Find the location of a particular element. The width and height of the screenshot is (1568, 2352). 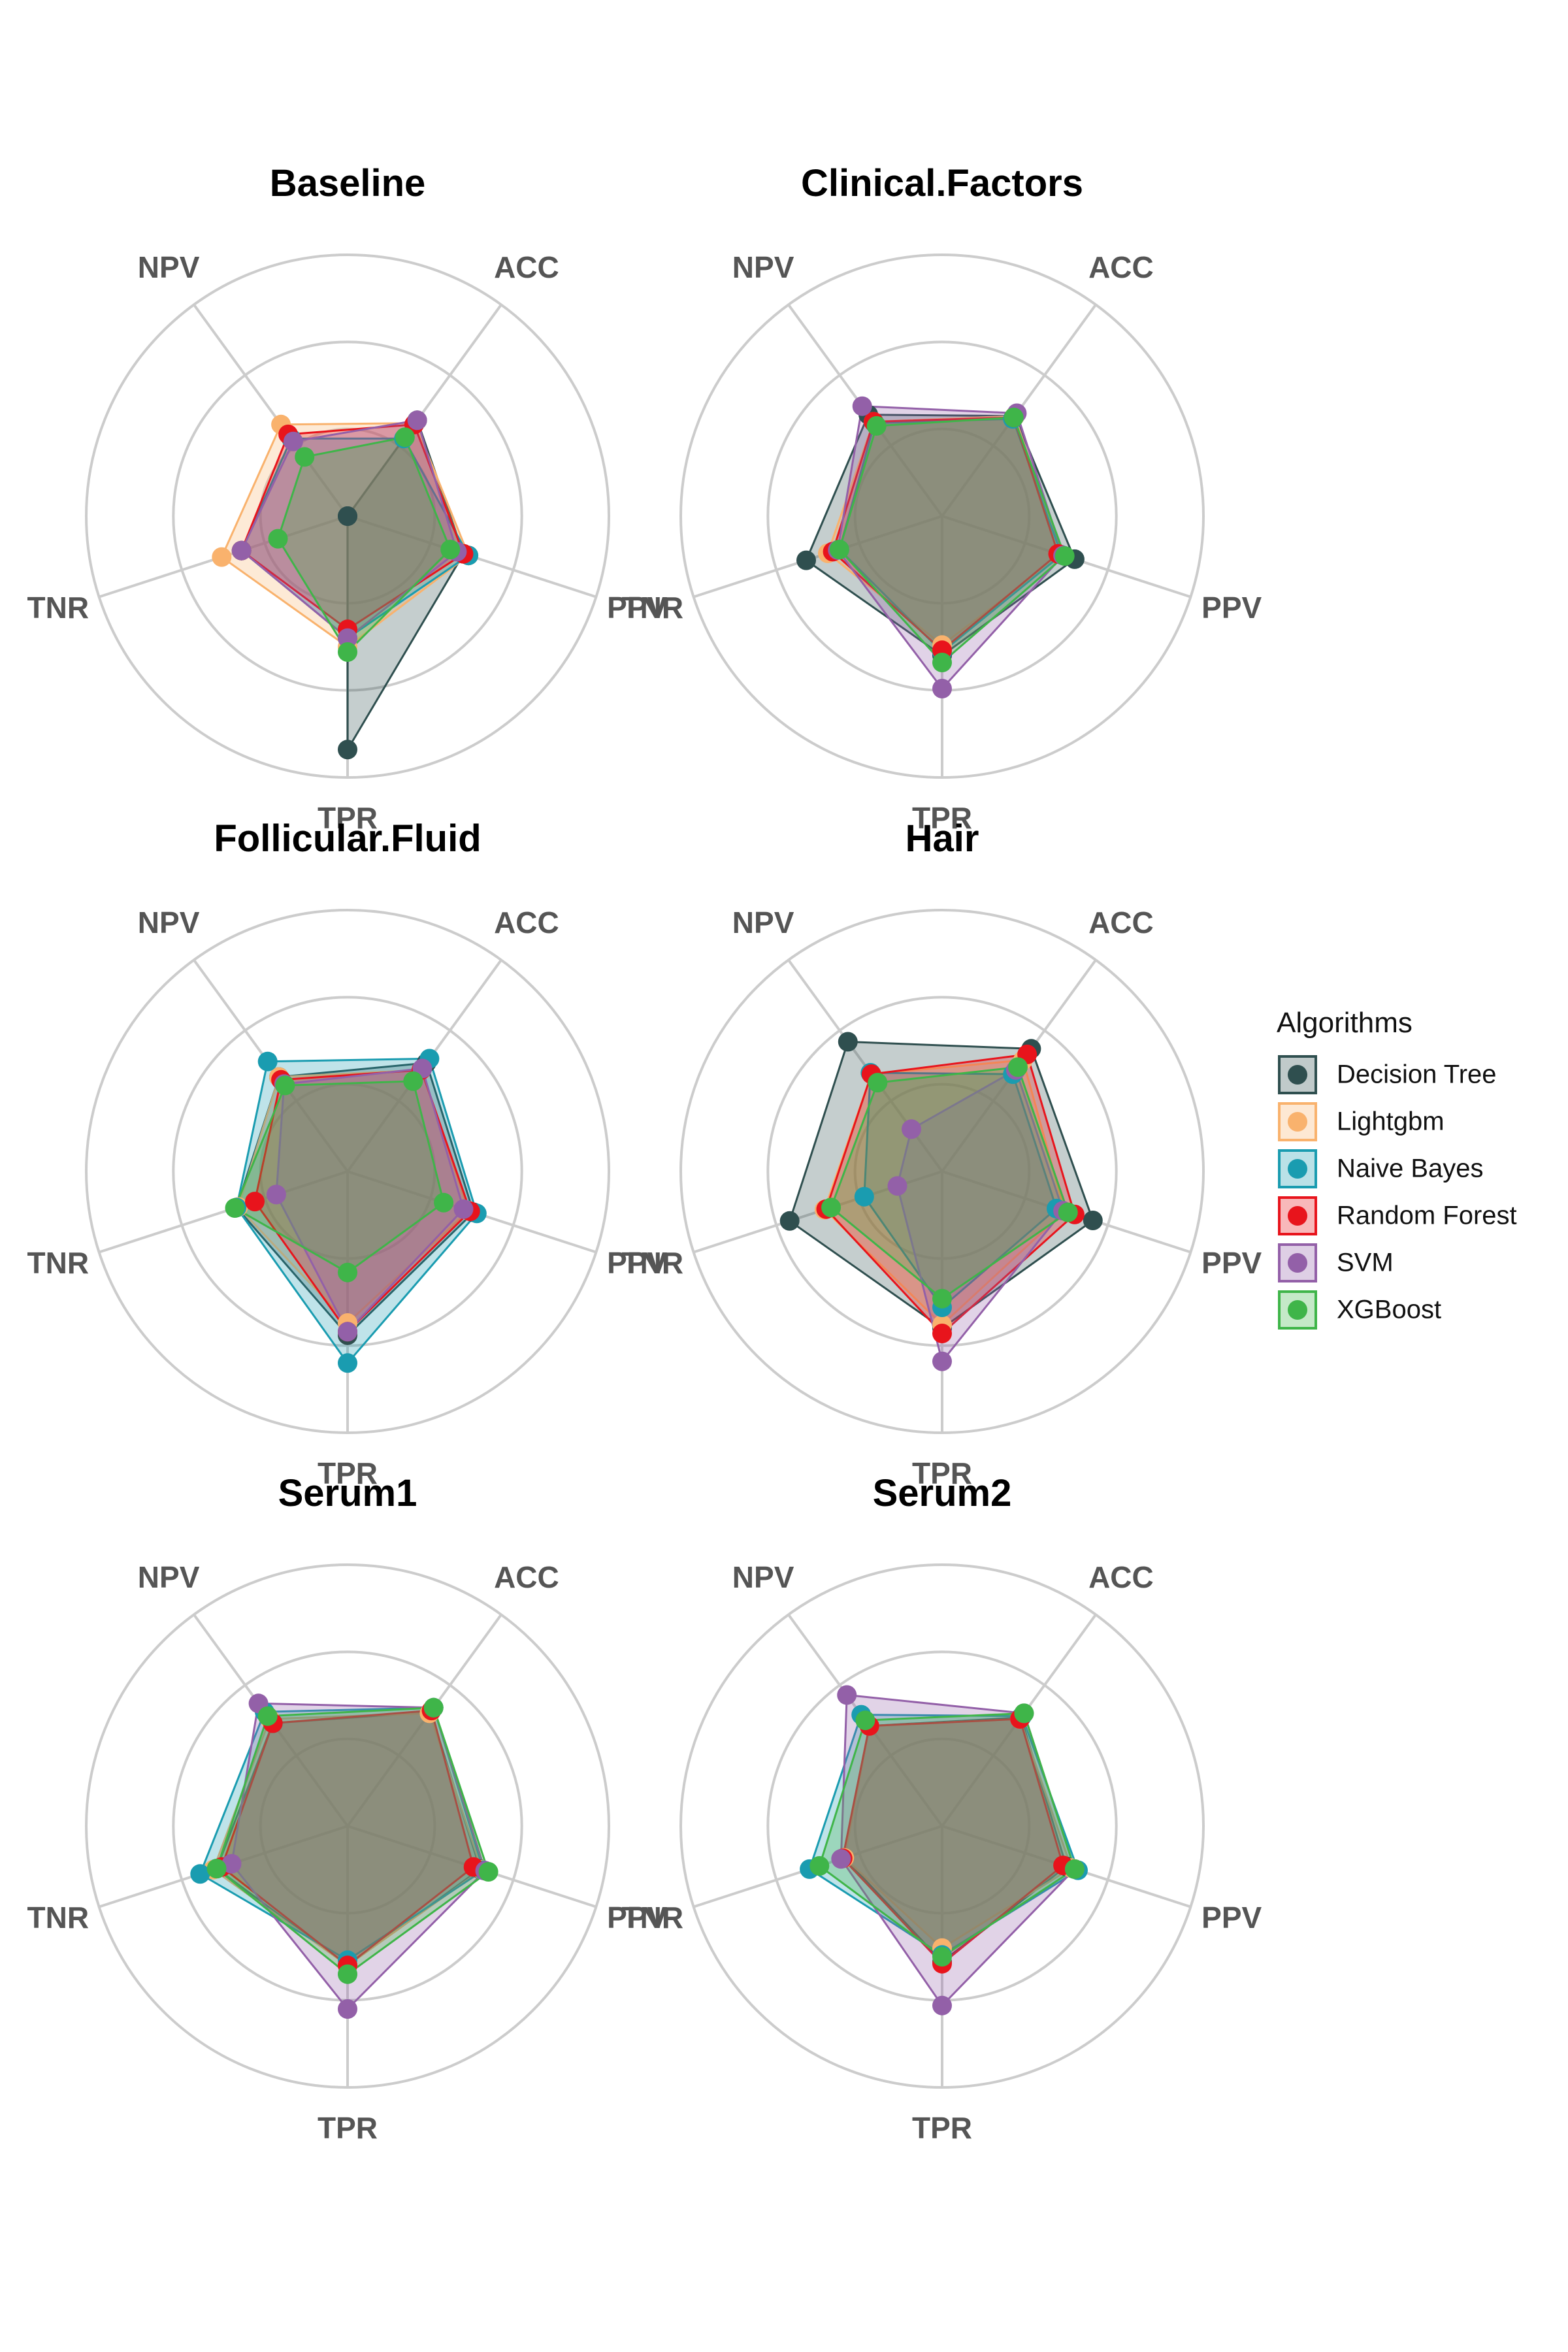

series-area-svm is located at coordinates (370, 1200).